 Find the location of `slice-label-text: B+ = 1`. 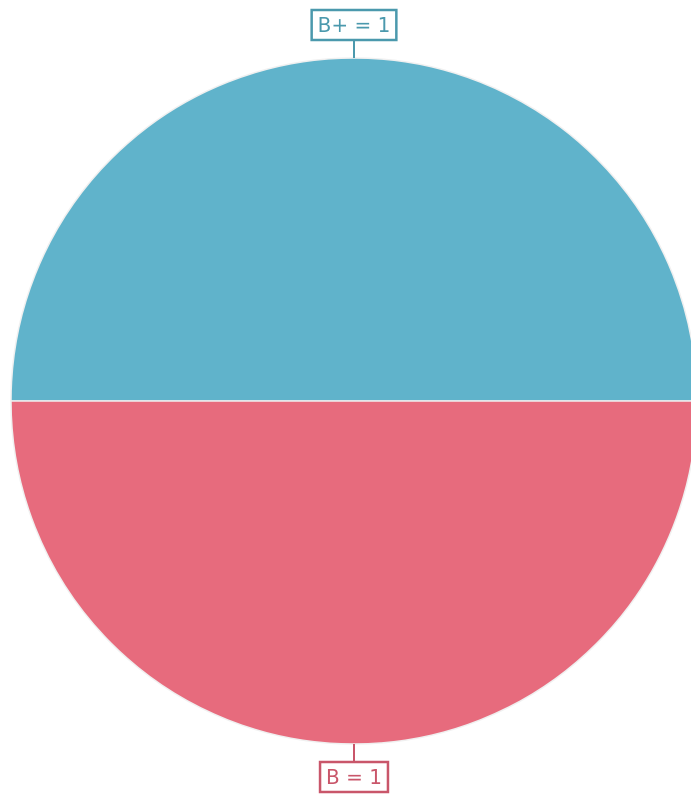

slice-label-text: B+ = 1 is located at coordinates (354, 25).